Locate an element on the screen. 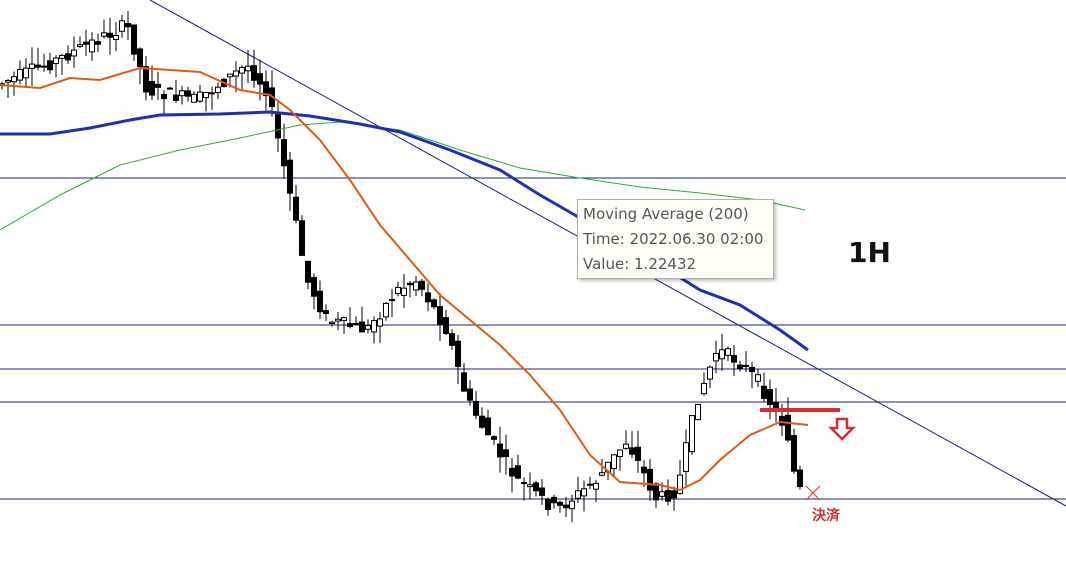  tooltip-time: Time: 2022.06.30 02:00 is located at coordinates (673, 239).